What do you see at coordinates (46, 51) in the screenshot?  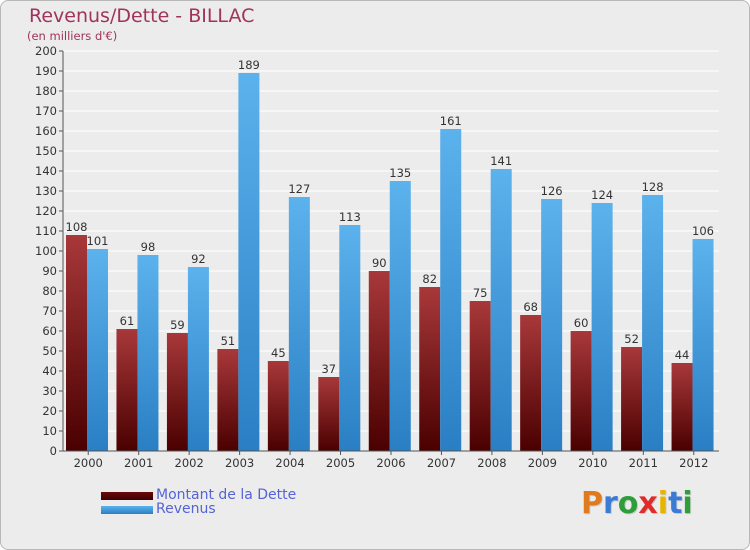 I see `y-tick-label: 200` at bounding box center [46, 51].